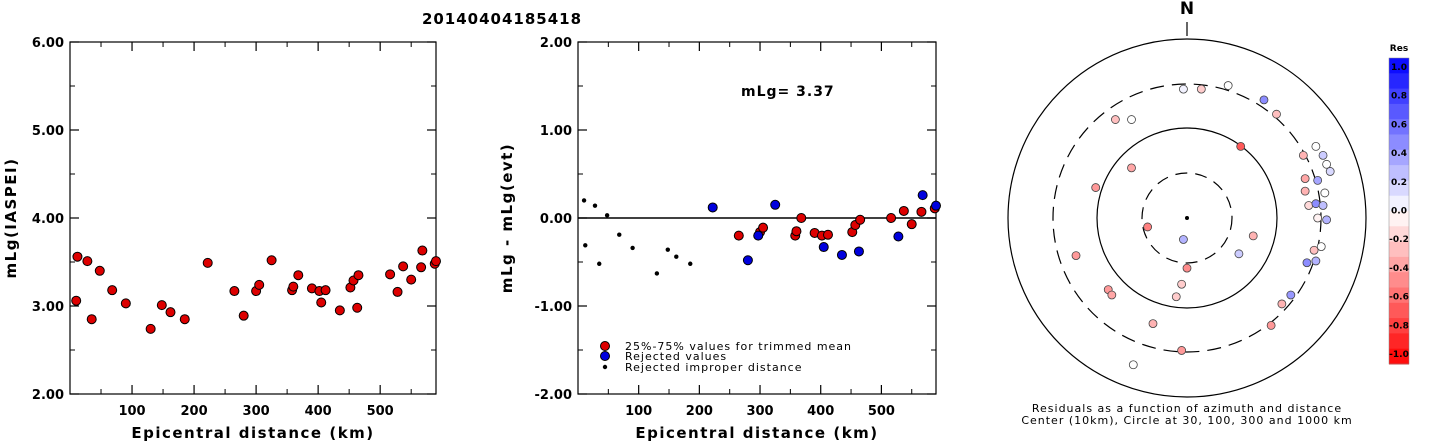  I want to click on y-tick-label: -1.00, so click(553, 307).